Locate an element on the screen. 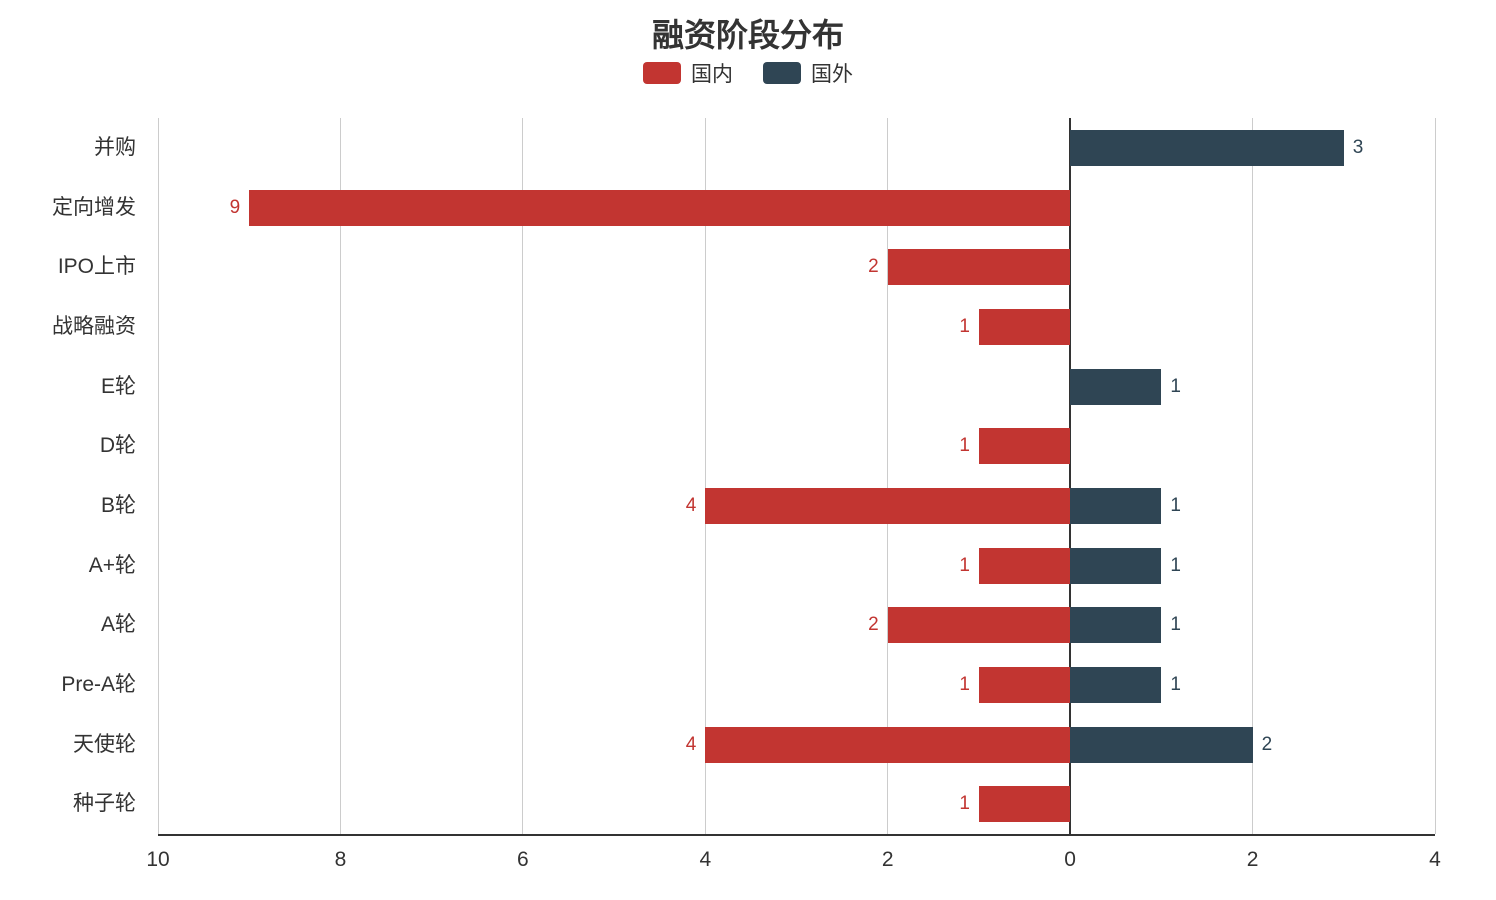  x-tick-label: 10 is located at coordinates (158, 859).